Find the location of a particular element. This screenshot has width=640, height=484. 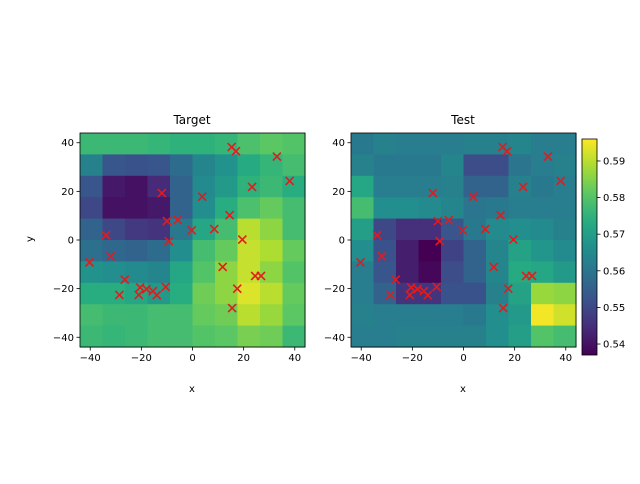

target-markers is located at coordinates (189, 227).